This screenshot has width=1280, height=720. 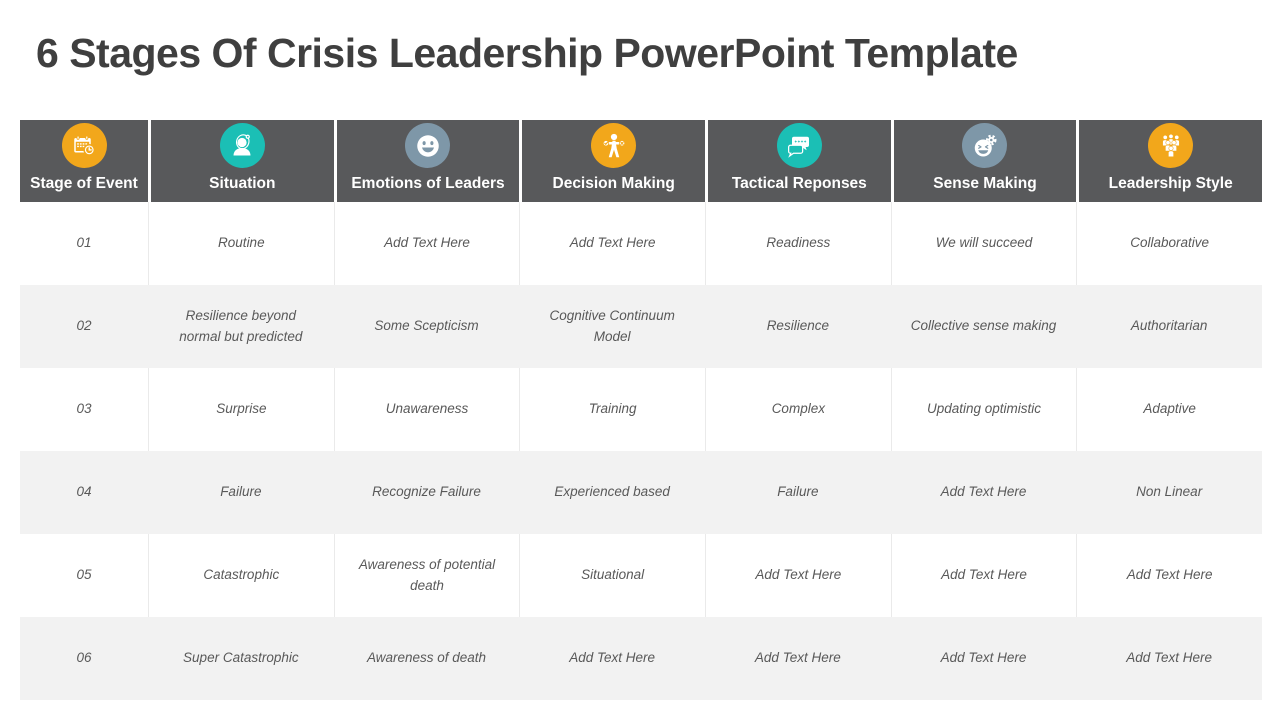 What do you see at coordinates (612, 409) in the screenshot?
I see `table-cell: Training` at bounding box center [612, 409].